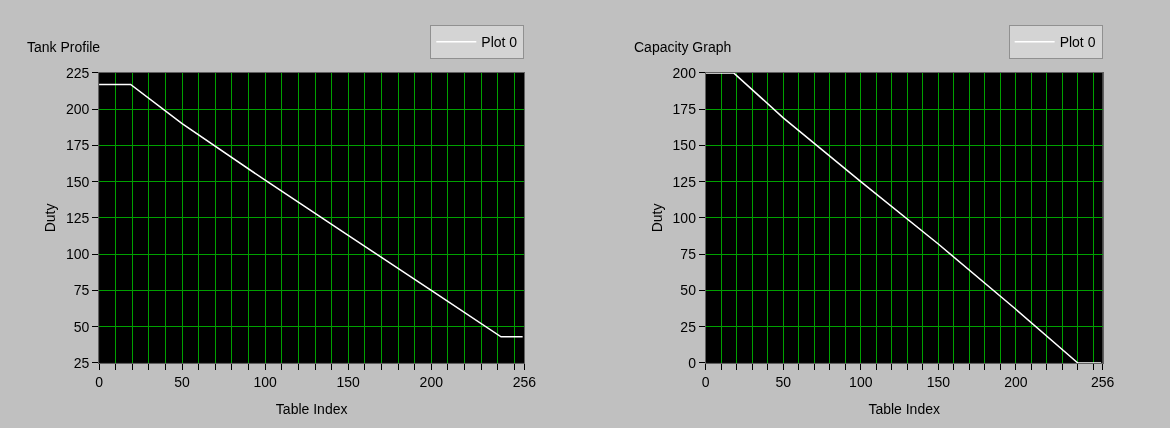  I want to click on chart-title: Tank Profile, so click(64, 47).